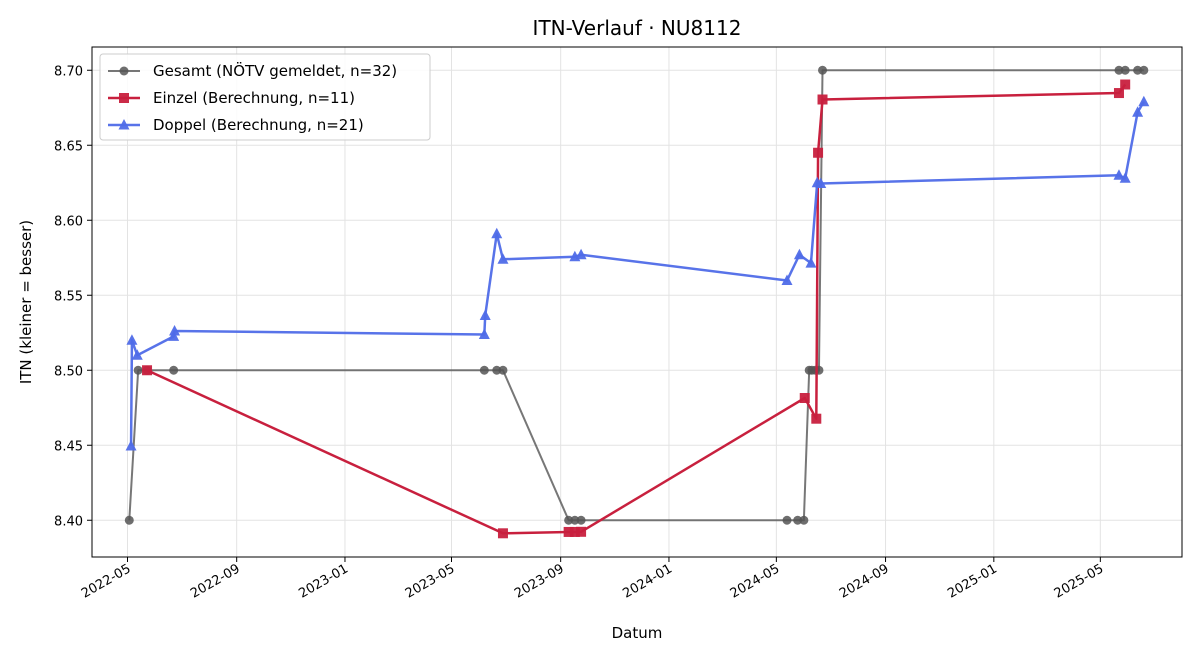 The height and width of the screenshot is (660, 1200). Describe the element at coordinates (68, 446) in the screenshot. I see `y-tick-label: 8.45` at that location.